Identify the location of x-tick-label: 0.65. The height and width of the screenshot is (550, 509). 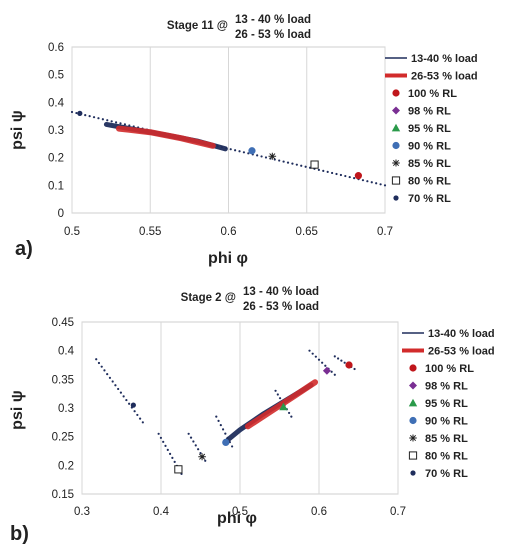
(307, 232).